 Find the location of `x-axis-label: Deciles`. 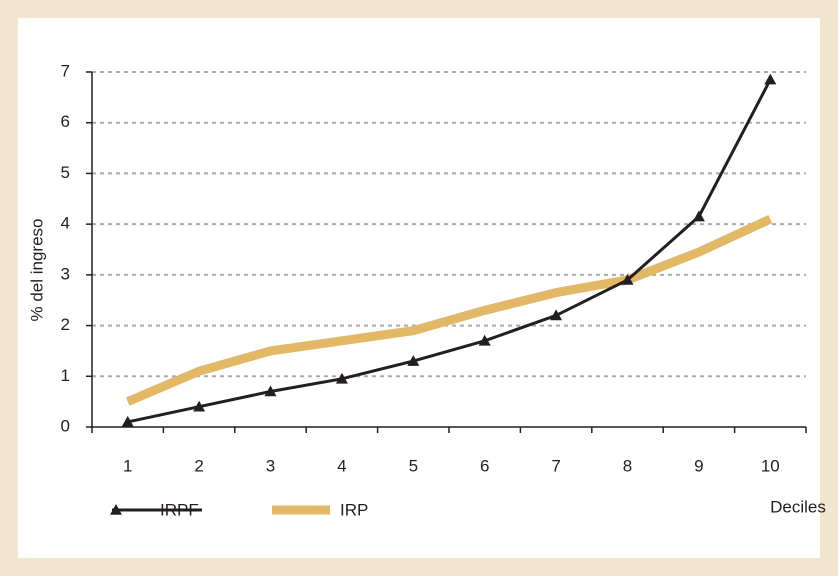

x-axis-label: Deciles is located at coordinates (798, 506).